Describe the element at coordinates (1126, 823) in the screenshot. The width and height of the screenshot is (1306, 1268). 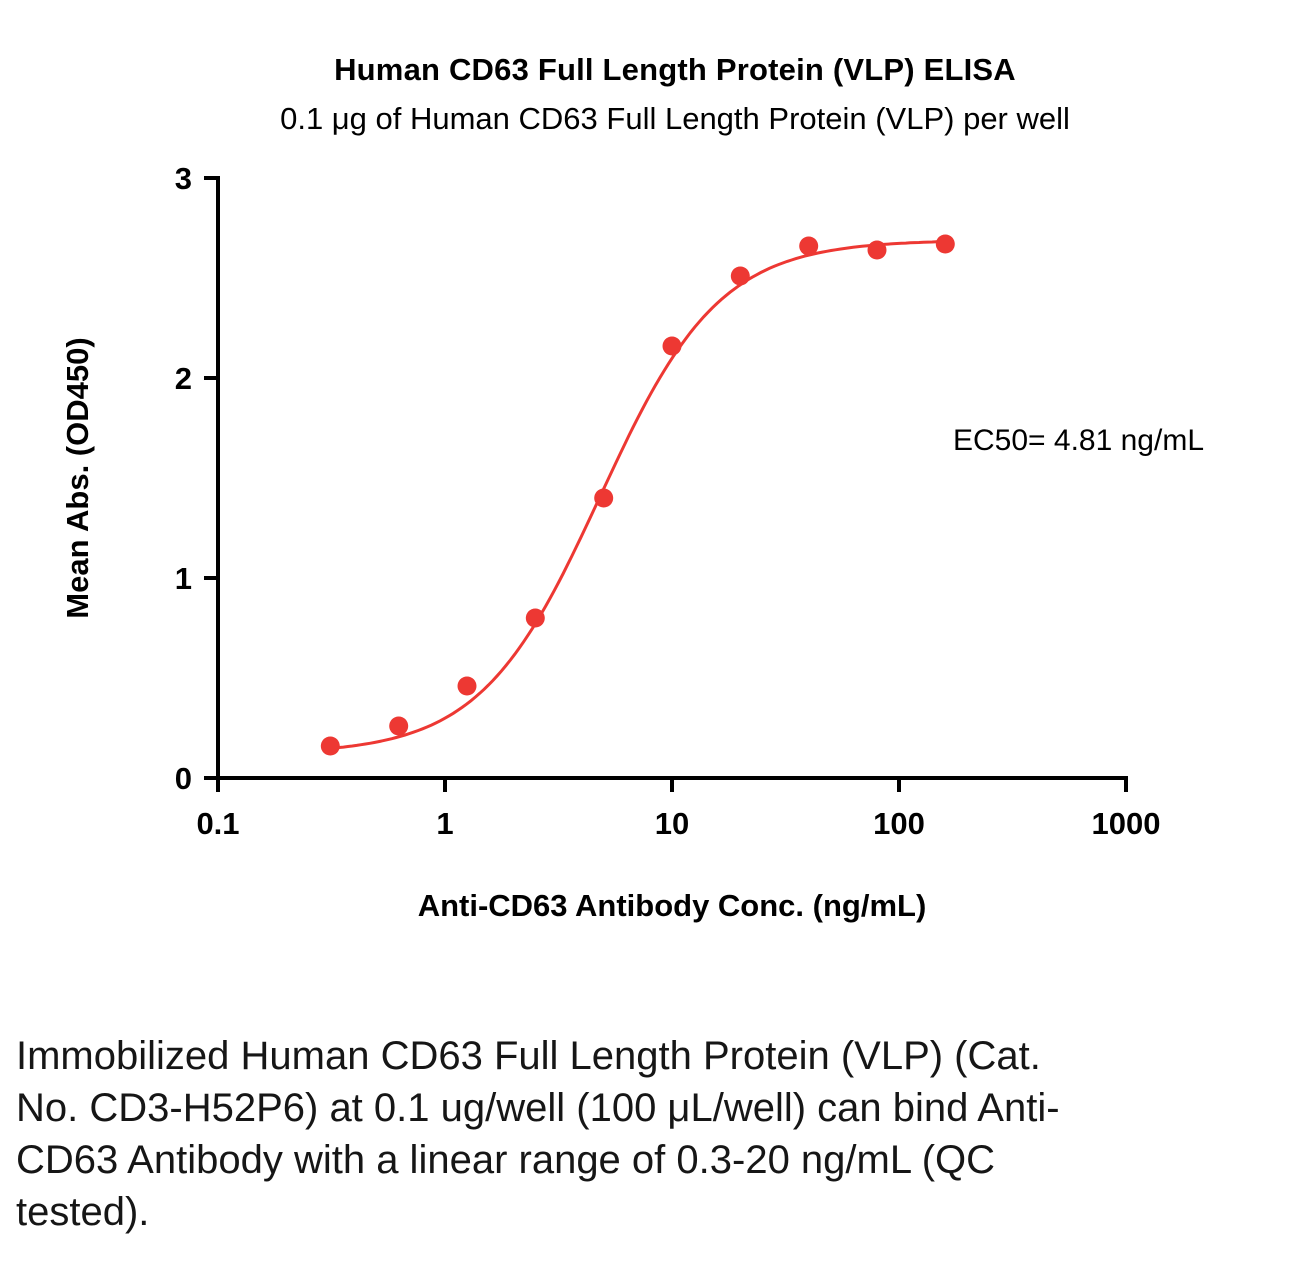
I see `x-tick-label: 1000` at that location.